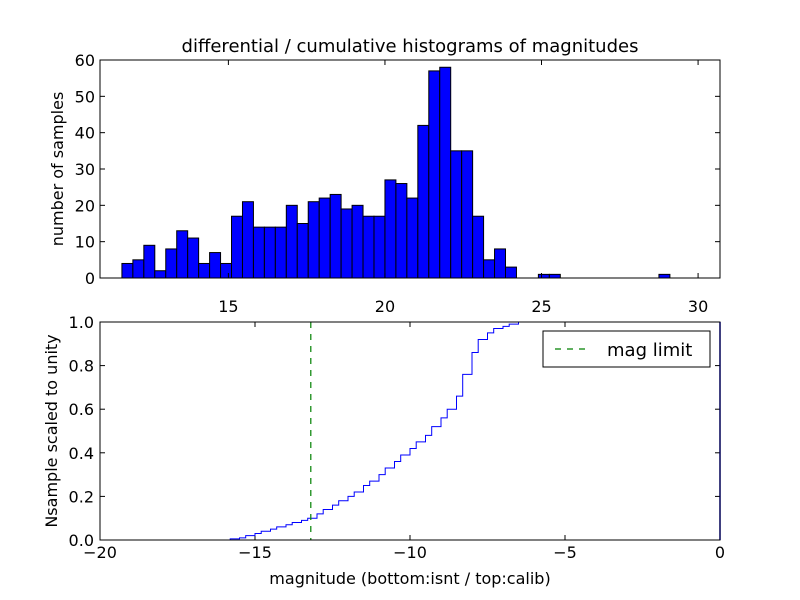 The width and height of the screenshot is (800, 600). What do you see at coordinates (81, 496) in the screenshot?
I see `y-tick-label: 0.2` at bounding box center [81, 496].